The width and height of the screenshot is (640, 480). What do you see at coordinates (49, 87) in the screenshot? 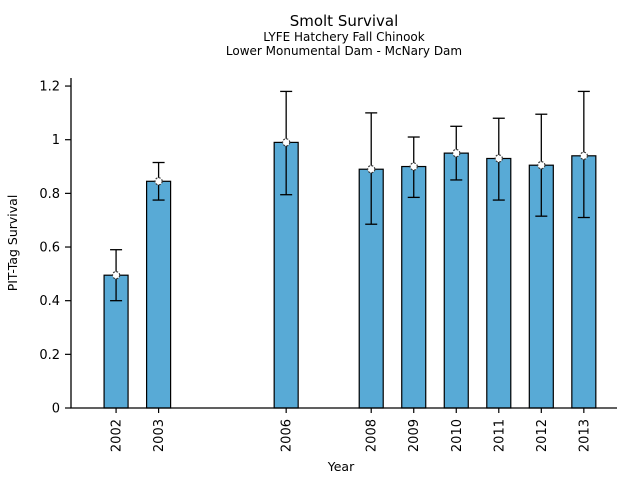
I see `y-tick-label-1.2: 1.2` at bounding box center [49, 87].